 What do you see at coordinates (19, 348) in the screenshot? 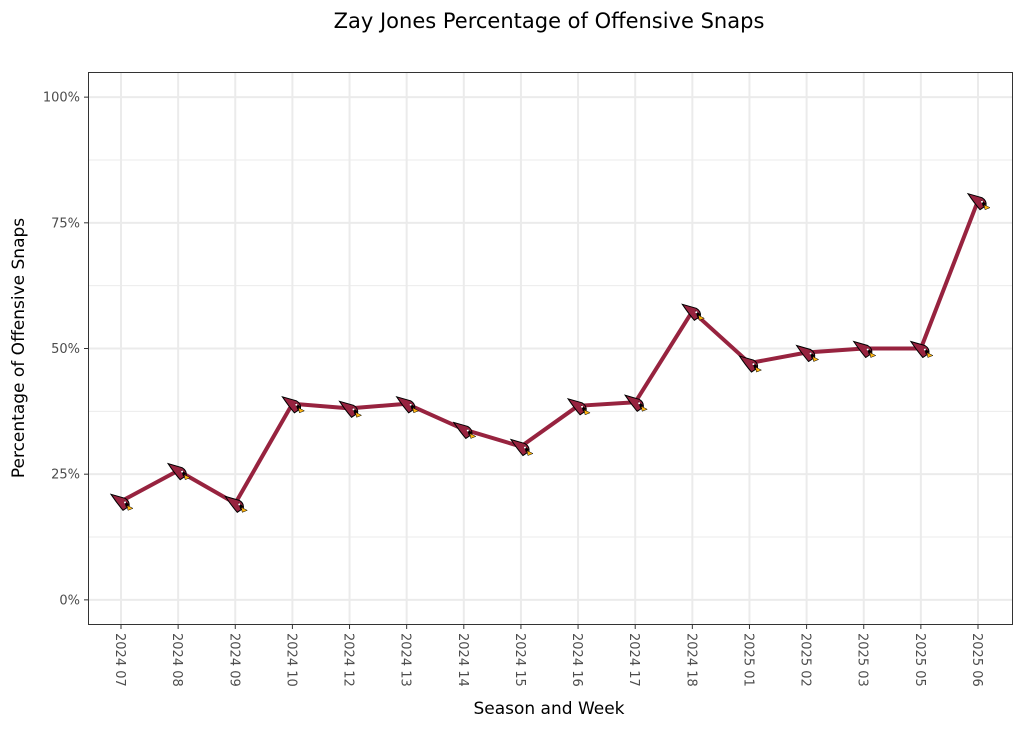
I see `y-axis-title: Percentage of Offensive Snaps` at bounding box center [19, 348].